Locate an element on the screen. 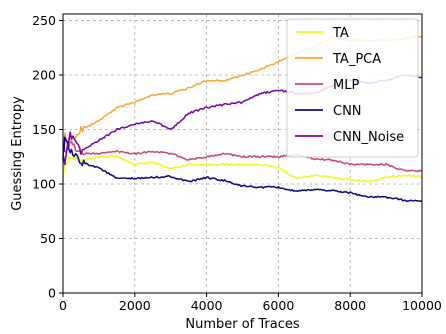 This screenshot has height=334, width=446. legend-label: CNN_Noise is located at coordinates (368, 137).